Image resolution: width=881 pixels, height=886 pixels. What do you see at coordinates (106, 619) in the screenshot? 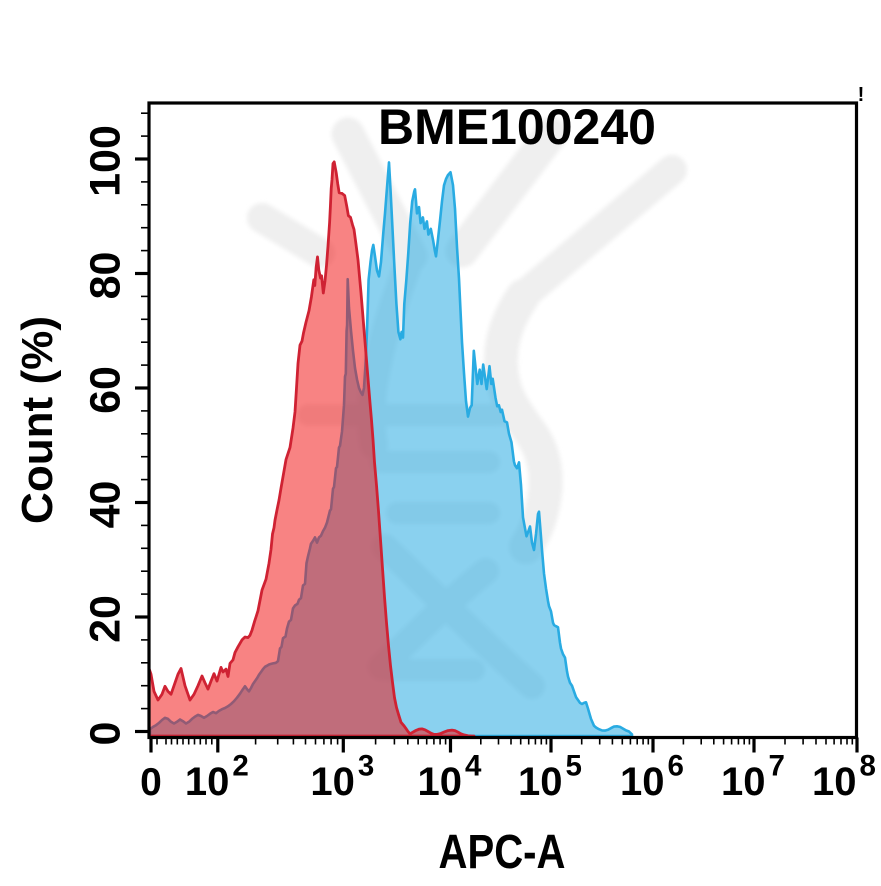
I see `svg-text: 20` at bounding box center [106, 619].